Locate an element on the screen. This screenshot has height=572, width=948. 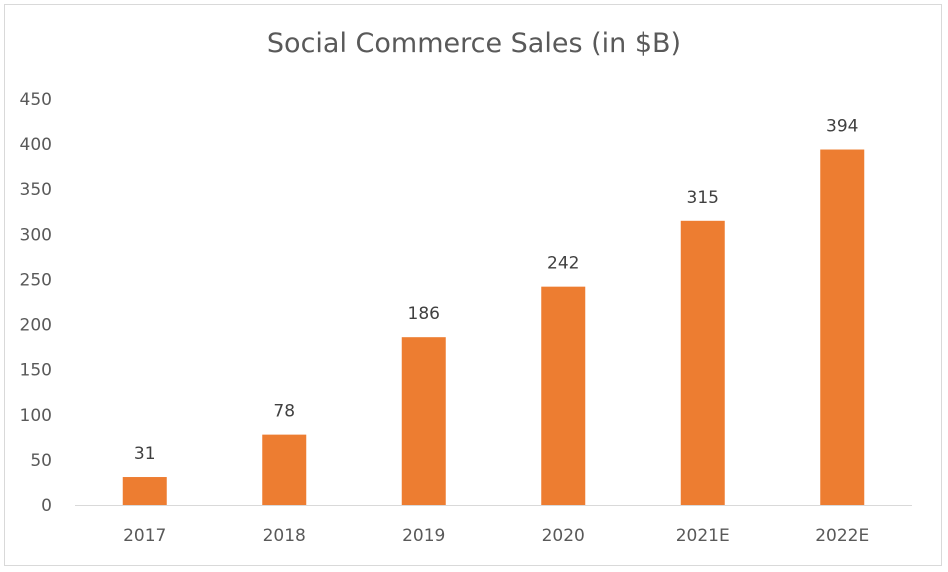
chart-title: Social Commerce Sales (in $B) is located at coordinates (474, 43).